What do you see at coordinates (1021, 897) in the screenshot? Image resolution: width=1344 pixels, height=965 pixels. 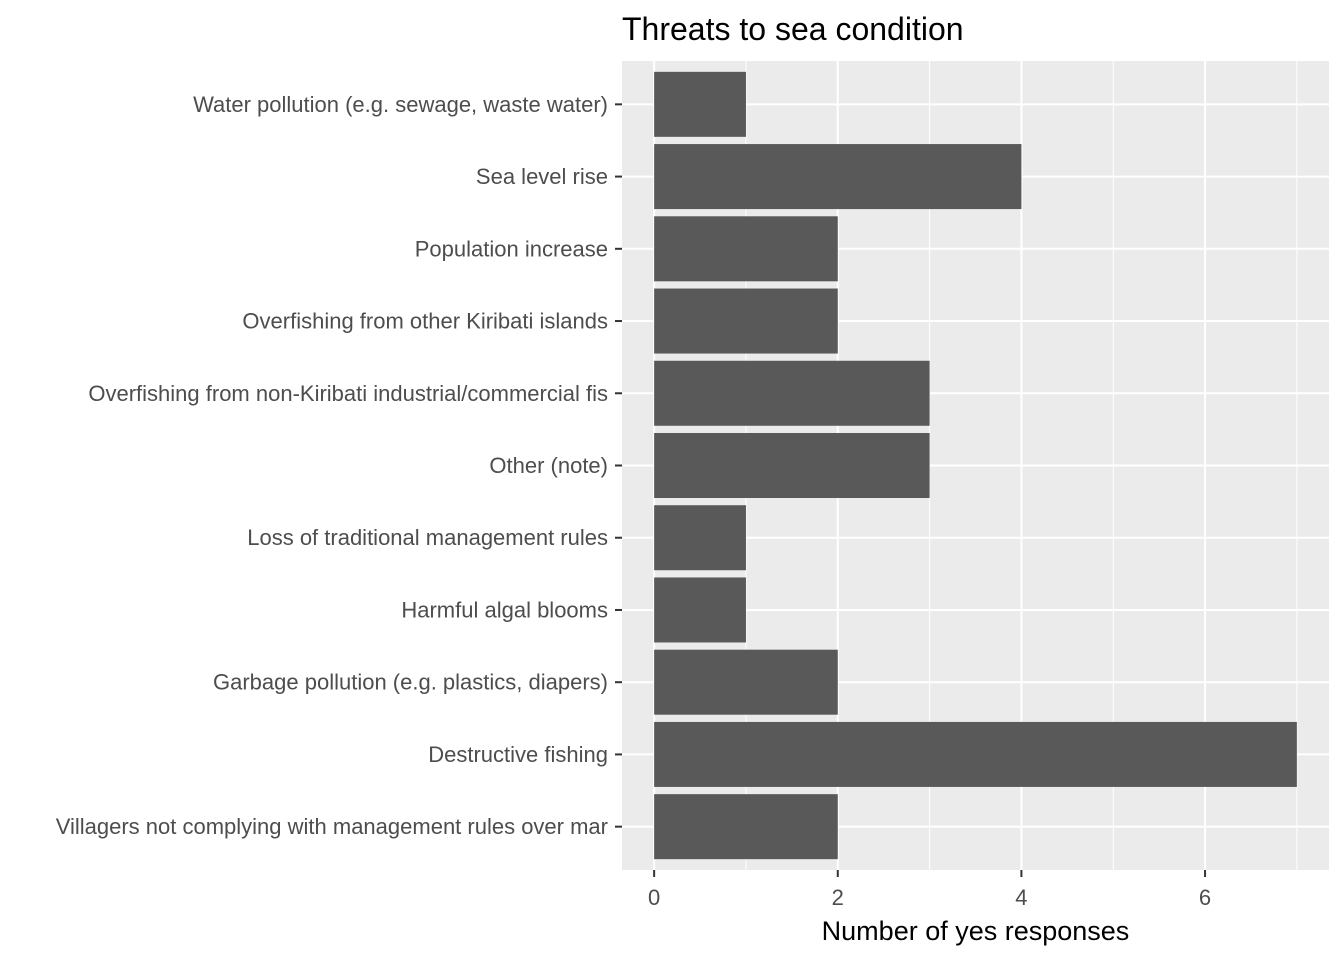 I see `x-tick-label: 4` at bounding box center [1021, 897].